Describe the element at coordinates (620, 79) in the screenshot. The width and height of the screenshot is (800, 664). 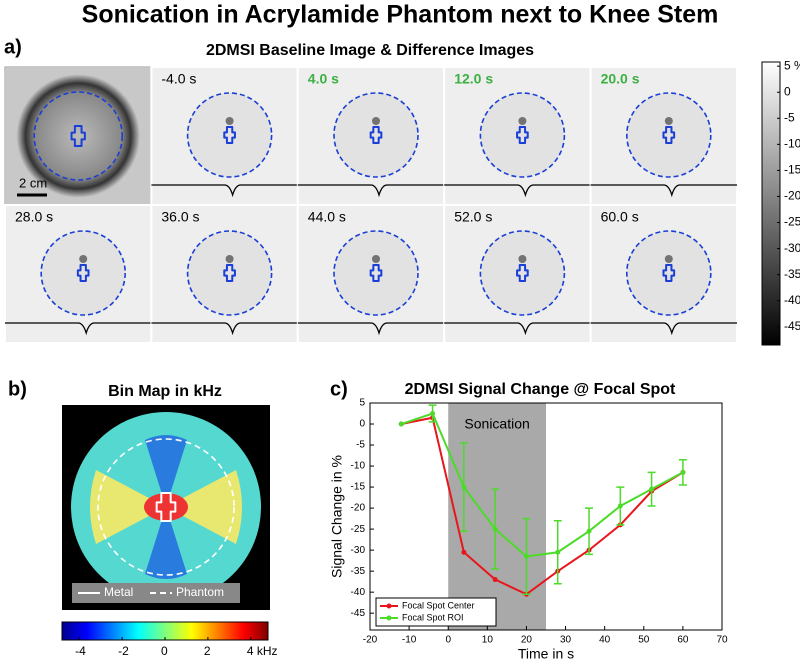
I see `frame-time: 20.0 s` at that location.